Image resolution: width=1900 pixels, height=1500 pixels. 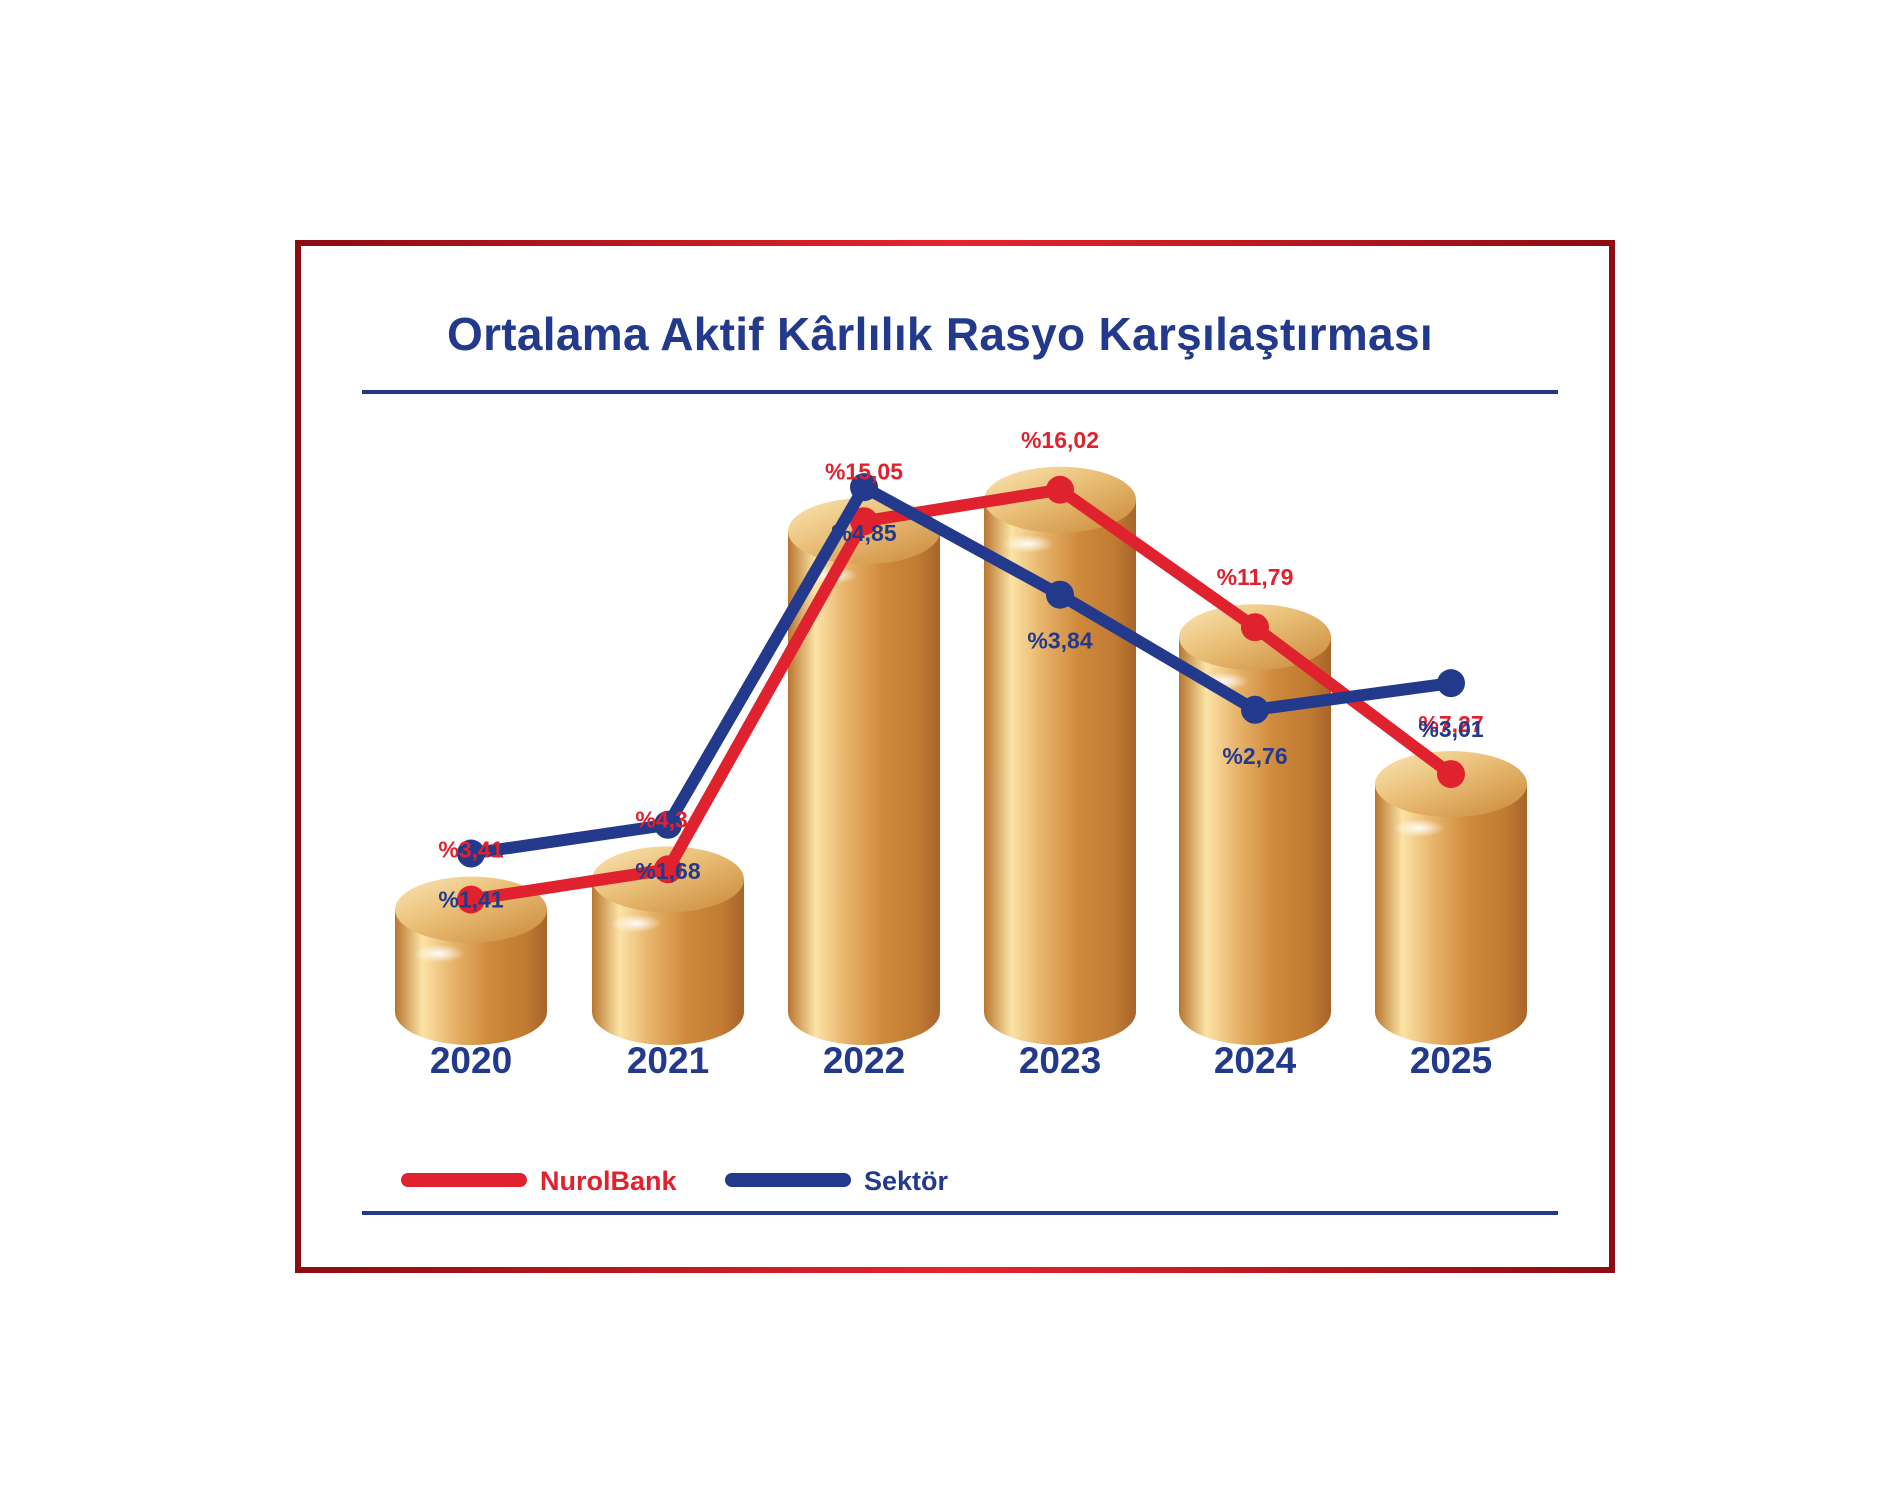 I want to click on bar-body-2023, so click(x=1060, y=772).